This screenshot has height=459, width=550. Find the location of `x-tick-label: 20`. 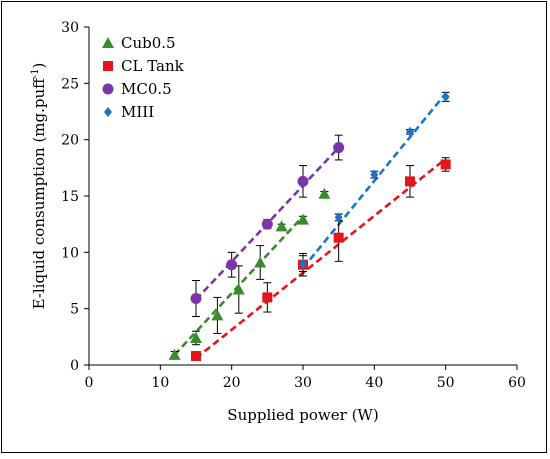

x-tick-label: 20 is located at coordinates (232, 383).